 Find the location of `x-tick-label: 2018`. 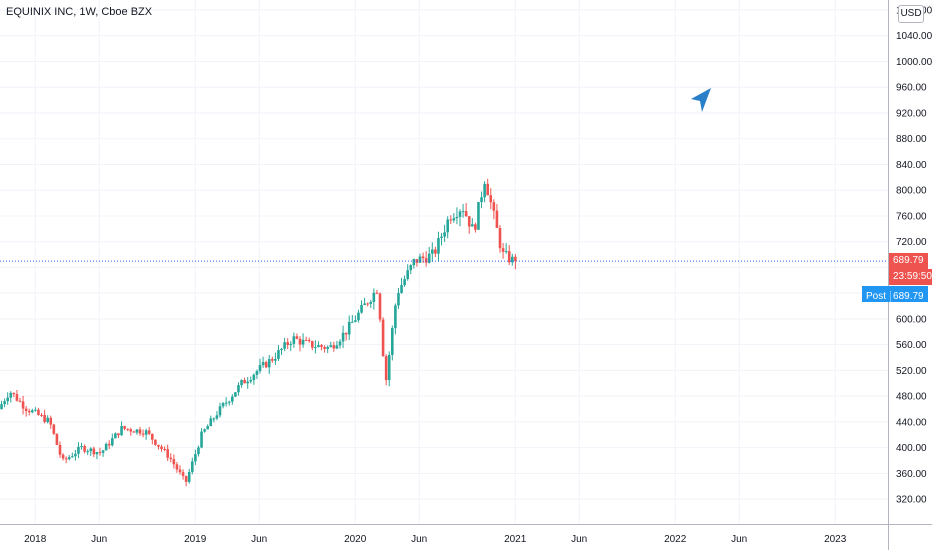

x-tick-label: 2018 is located at coordinates (35, 539).